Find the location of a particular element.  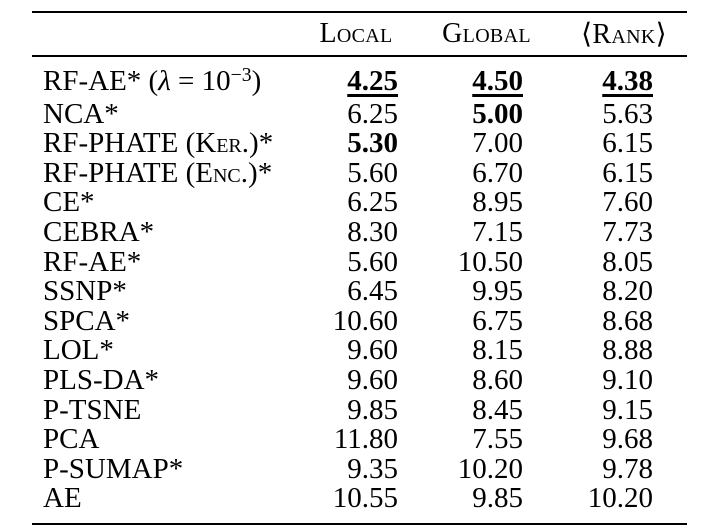

rank-value: 6.15 is located at coordinates (624, 143).